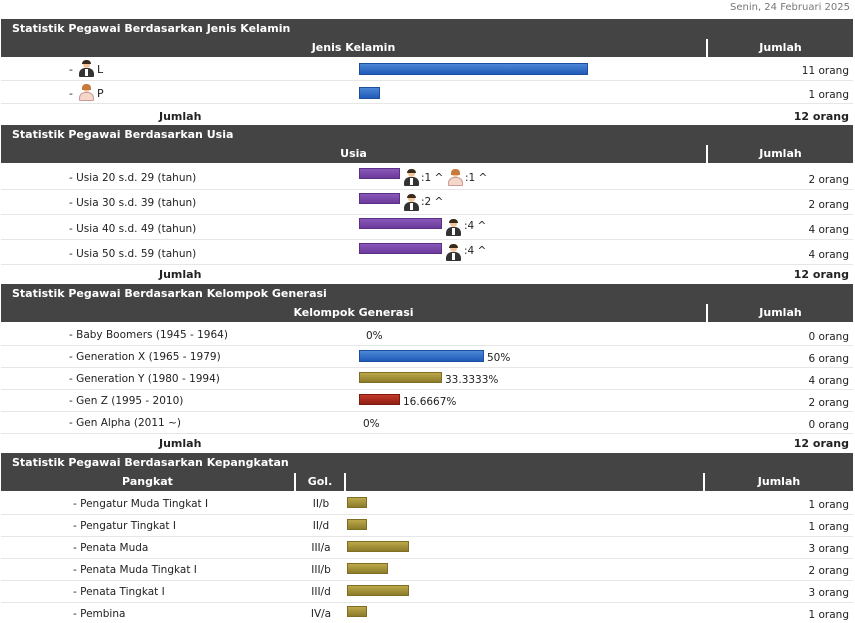  Describe the element at coordinates (144, 379) in the screenshot. I see `generation-label: - Generation Y (1980 - 1994)` at that location.